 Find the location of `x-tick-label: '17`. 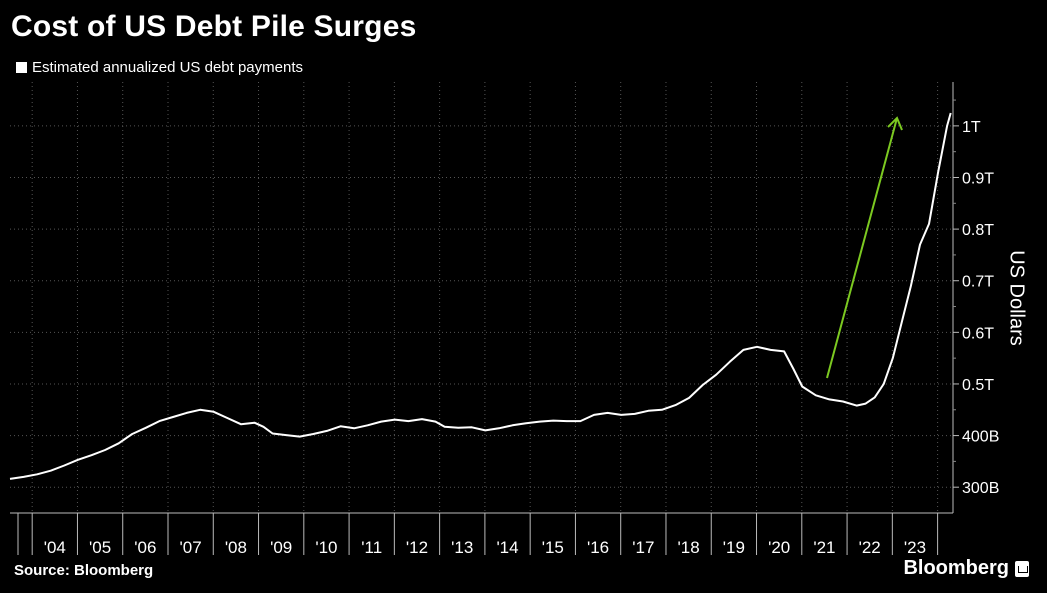

x-tick-label: '17 is located at coordinates (643, 547).